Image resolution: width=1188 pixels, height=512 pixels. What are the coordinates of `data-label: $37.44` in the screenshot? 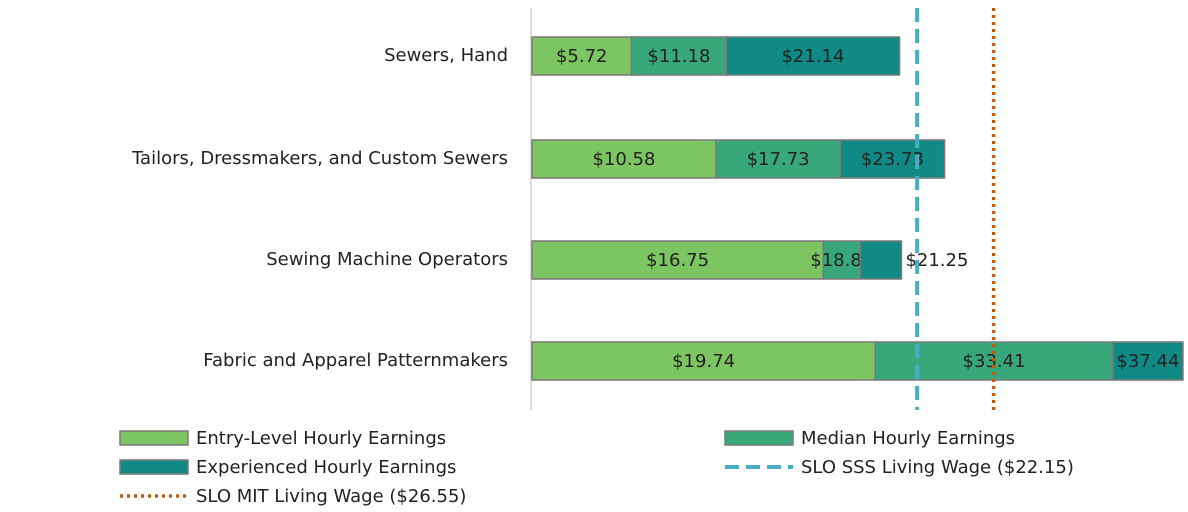 It's located at (1147, 361).